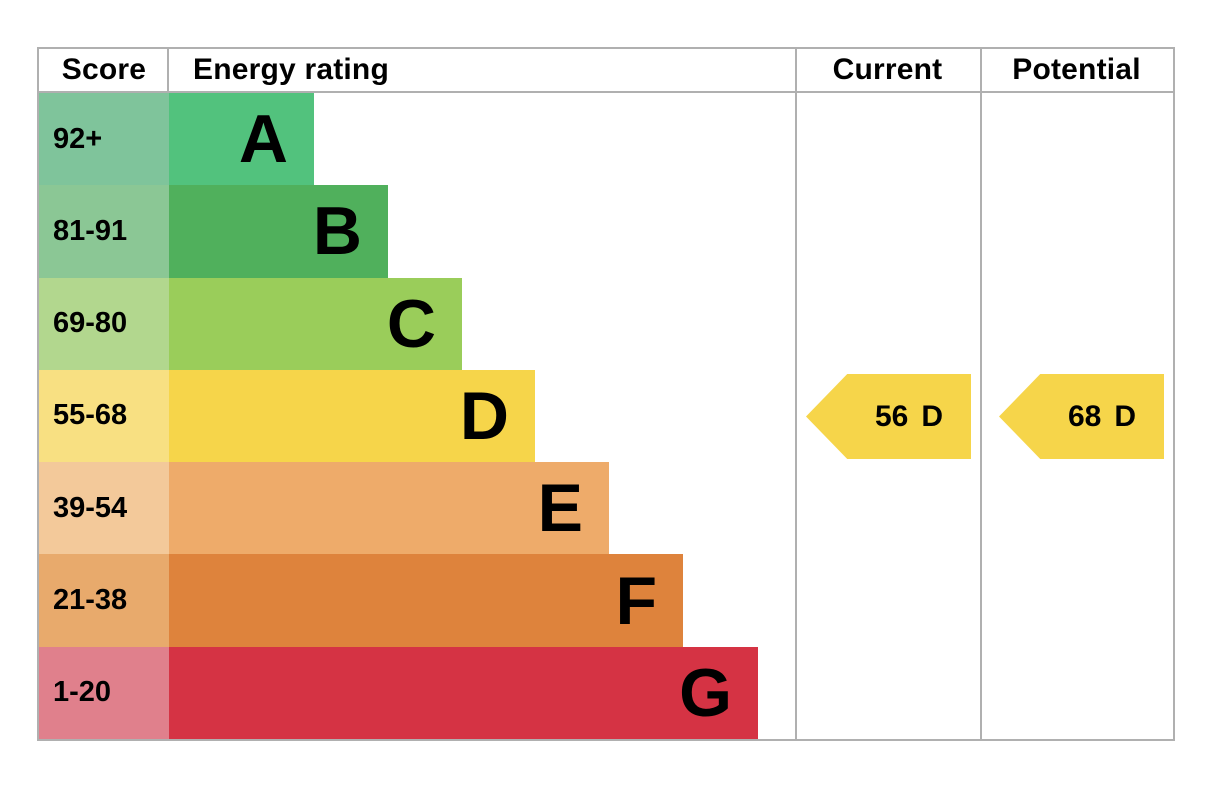 Image resolution: width=1216 pixels, height=788 pixels. What do you see at coordinates (104, 508) in the screenshot?
I see `band-score-cell: 39-54` at bounding box center [104, 508].